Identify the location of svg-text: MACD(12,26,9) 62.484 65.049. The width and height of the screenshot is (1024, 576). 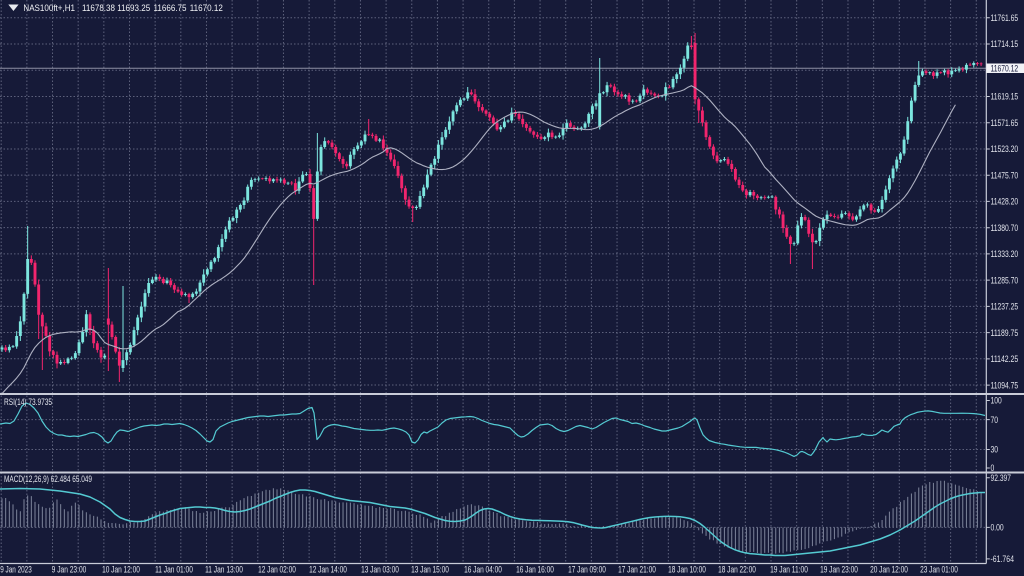
(48, 479).